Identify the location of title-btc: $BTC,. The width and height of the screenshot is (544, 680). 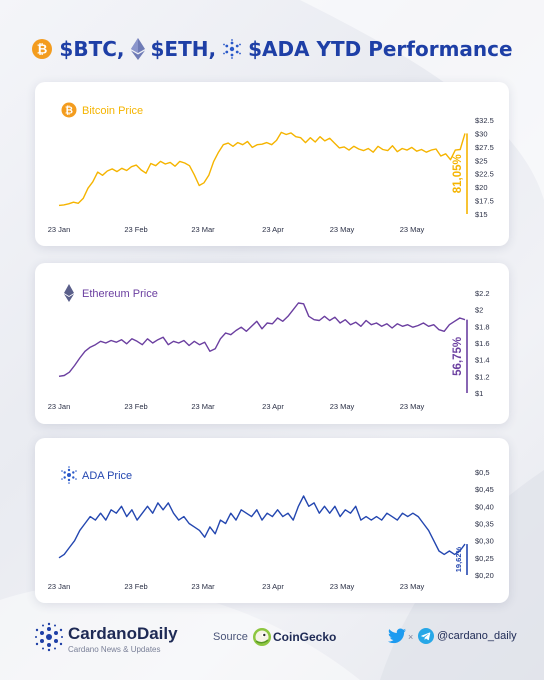
(92, 49).